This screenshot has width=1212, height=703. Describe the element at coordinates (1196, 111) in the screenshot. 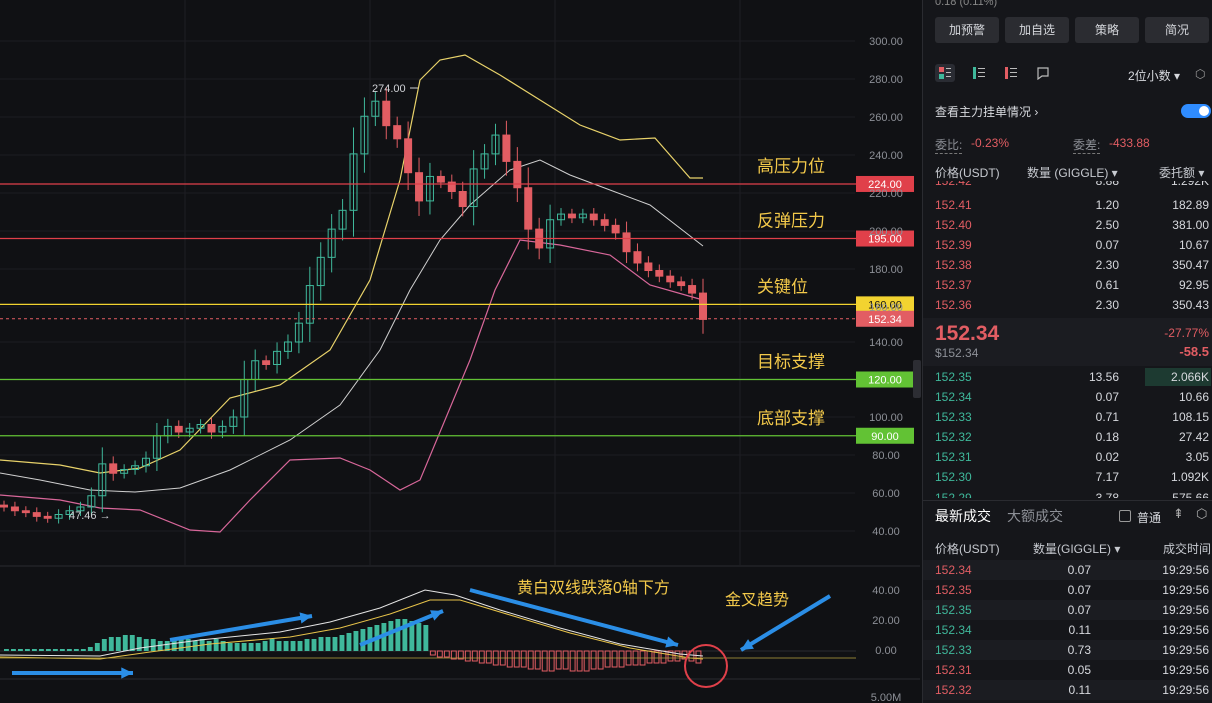

I see `main-orders-toggle` at that location.